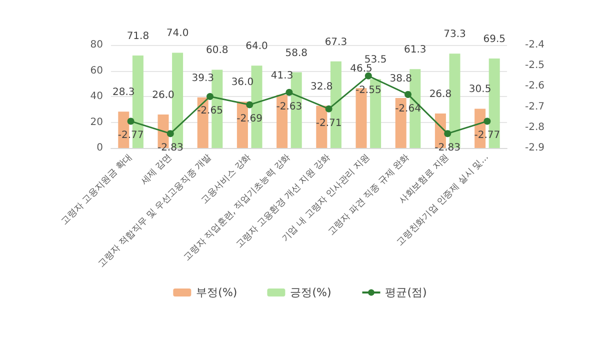 Image resolution: width=600 pixels, height=339 pixels. I want to click on data-label: -2.65, so click(210, 111).